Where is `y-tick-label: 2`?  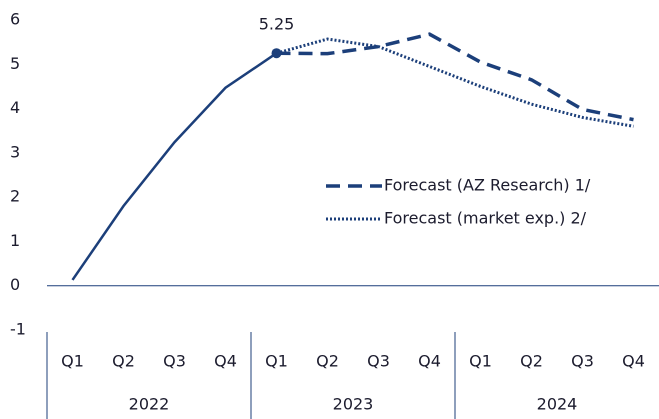 y-tick-label: 2 is located at coordinates (15, 196).